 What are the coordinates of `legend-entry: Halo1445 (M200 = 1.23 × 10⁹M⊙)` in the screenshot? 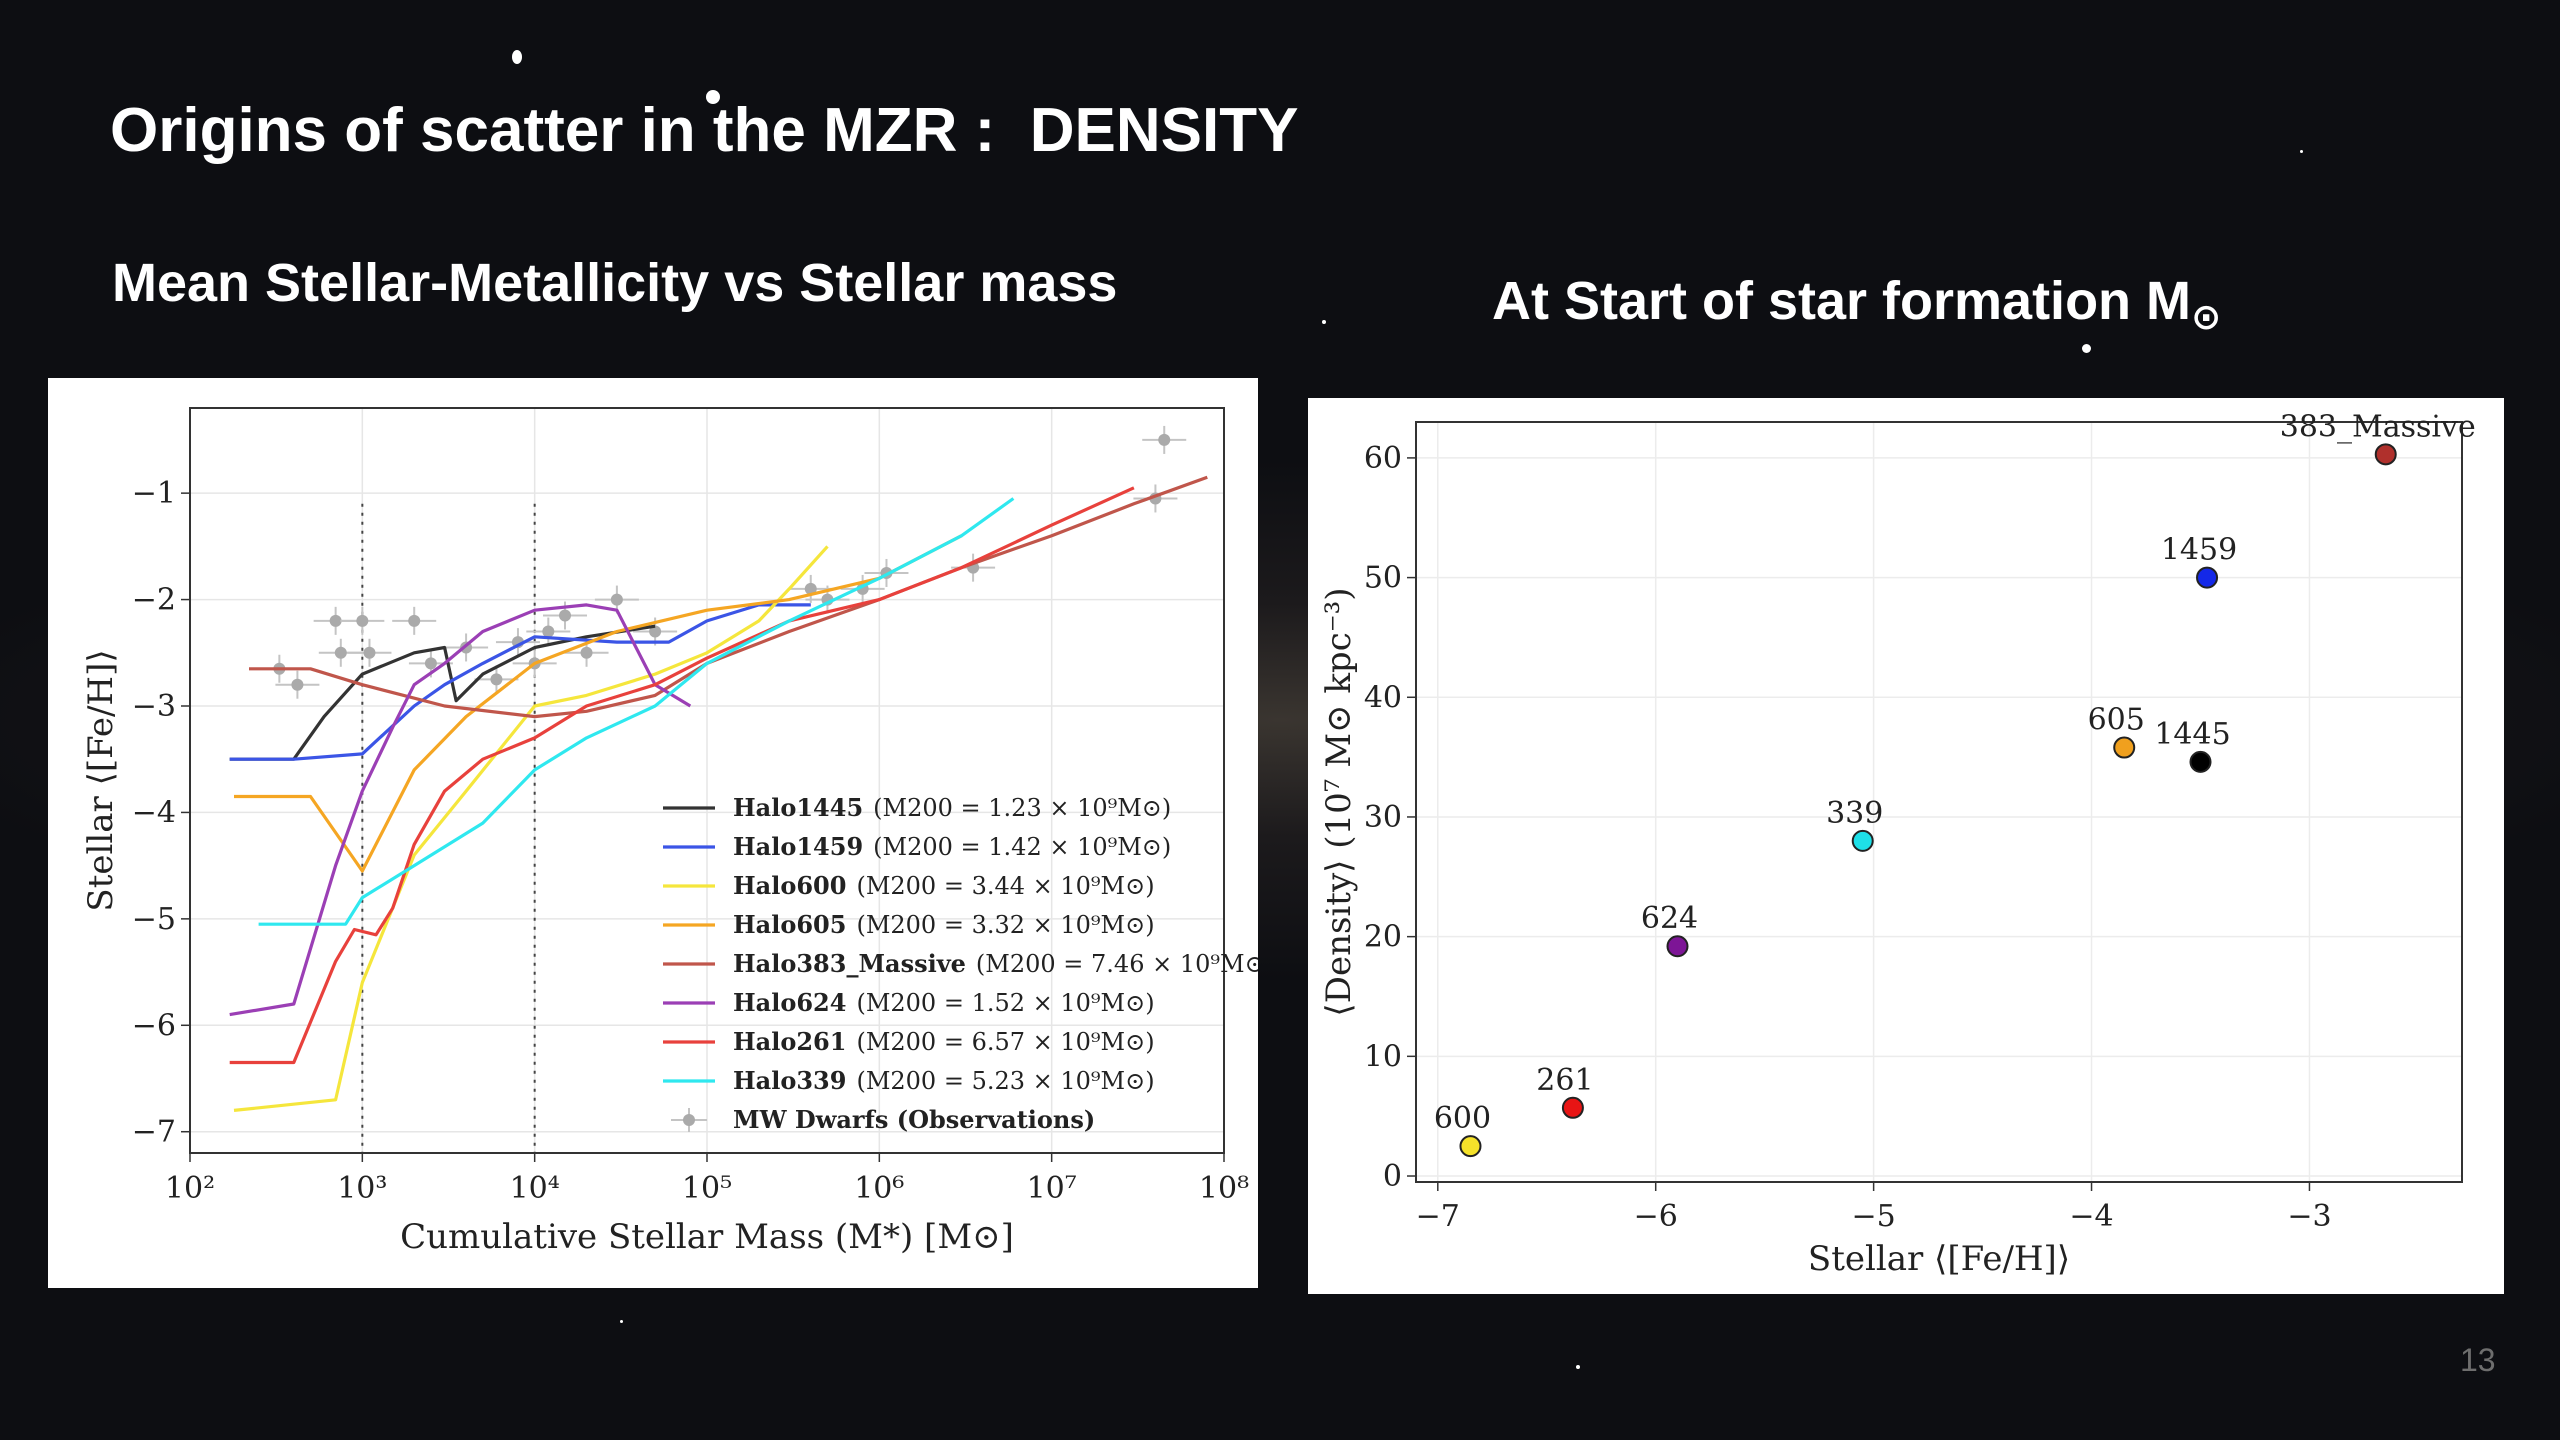 It's located at (952, 807).